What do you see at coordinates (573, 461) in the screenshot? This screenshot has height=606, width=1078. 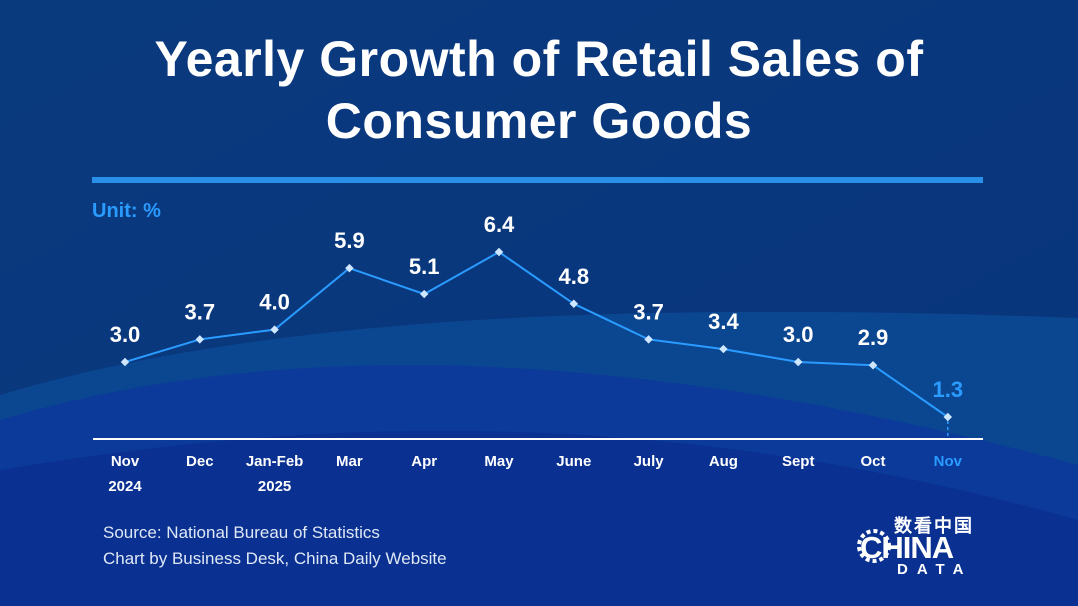 I see `x-tick-label: June` at bounding box center [573, 461].